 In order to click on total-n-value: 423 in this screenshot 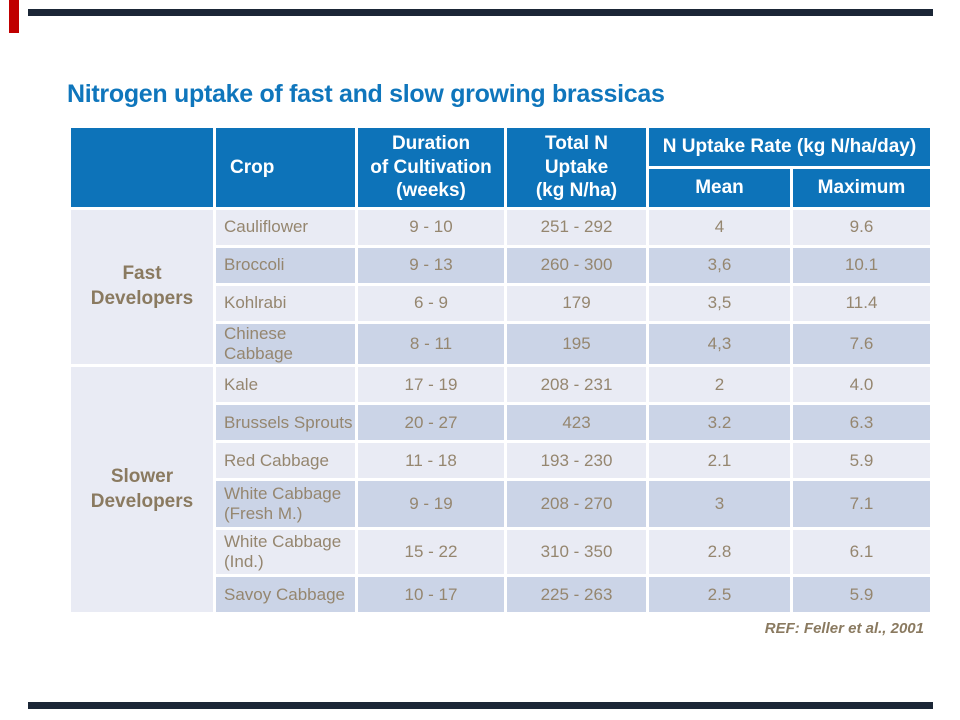, I will do `click(576, 423)`.